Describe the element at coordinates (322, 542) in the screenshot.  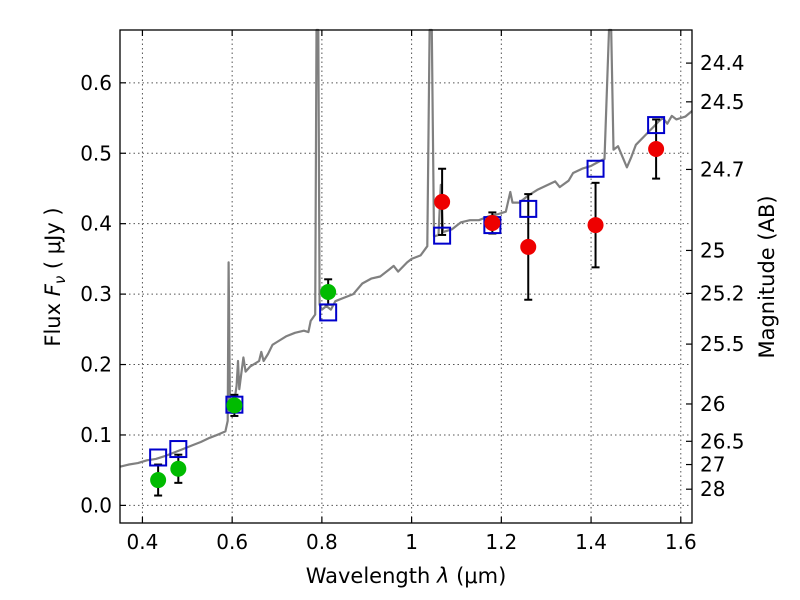
I see `x-tick-label: 0.8` at that location.